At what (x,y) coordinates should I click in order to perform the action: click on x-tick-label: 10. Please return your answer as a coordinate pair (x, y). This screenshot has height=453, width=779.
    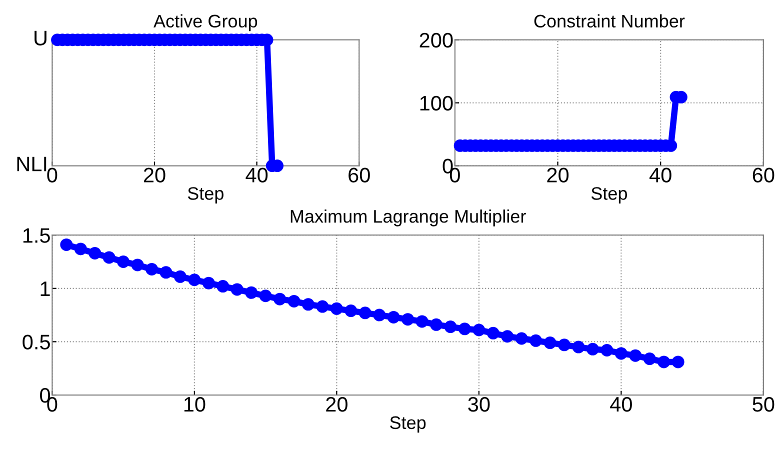
    Looking at the image, I should click on (195, 404).